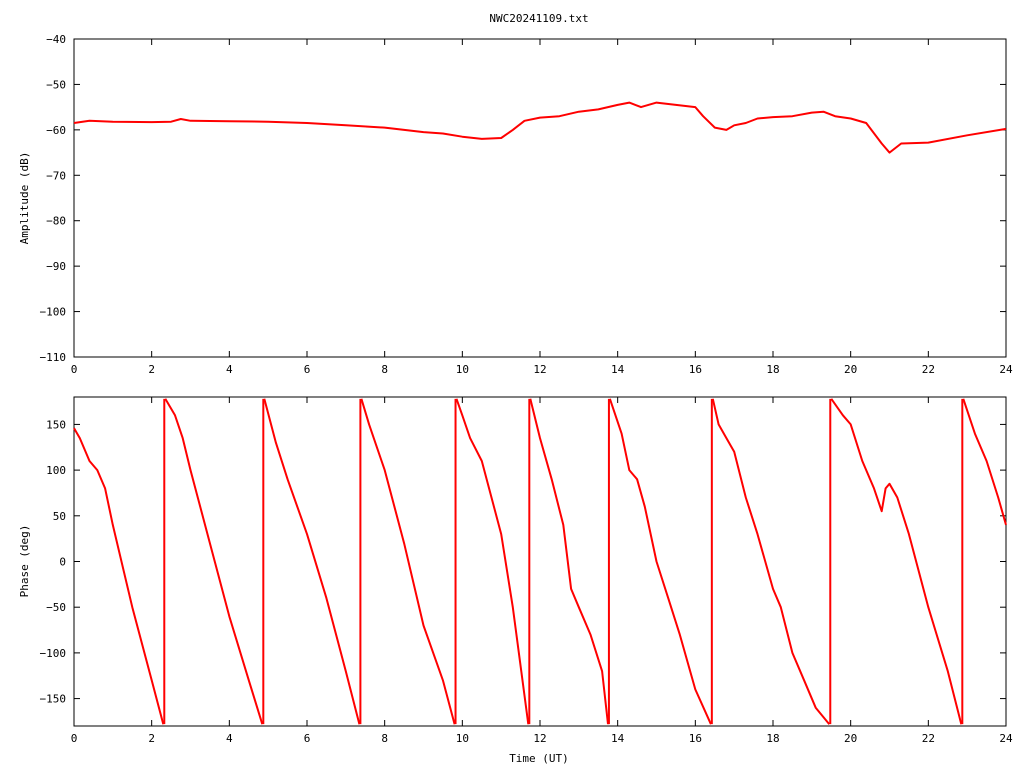  What do you see at coordinates (229, 369) in the screenshot?
I see `amplitude-x-tick-label: 4` at bounding box center [229, 369].